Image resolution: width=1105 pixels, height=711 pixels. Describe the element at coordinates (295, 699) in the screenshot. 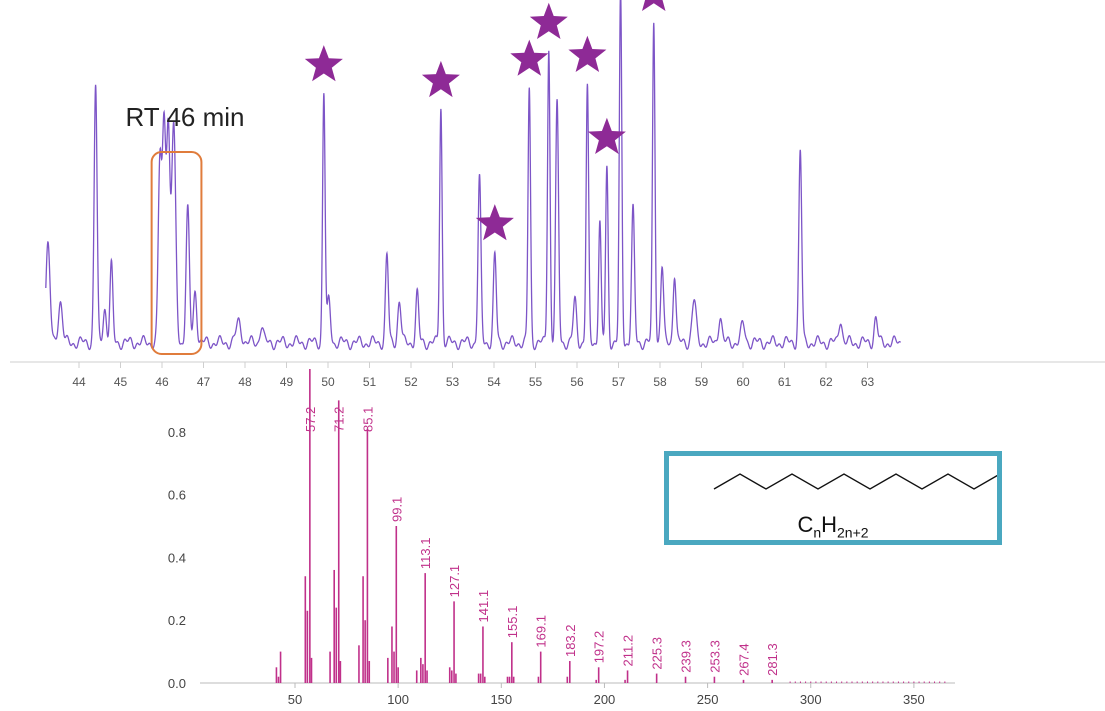

I see `spectrum-x-tick-label: 50` at that location.